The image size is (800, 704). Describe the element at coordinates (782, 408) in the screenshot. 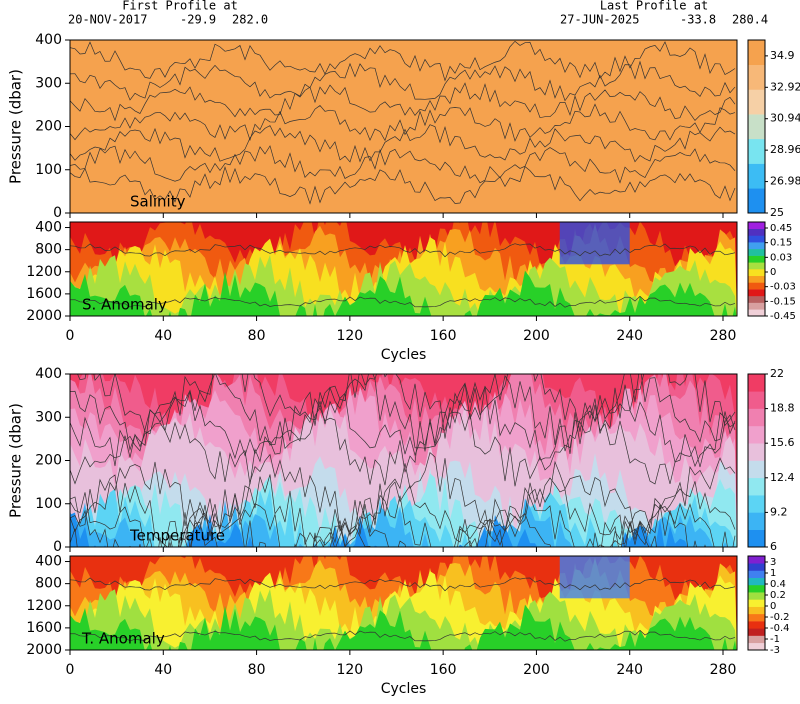

I see `colorbar-label: 18.8` at that location.